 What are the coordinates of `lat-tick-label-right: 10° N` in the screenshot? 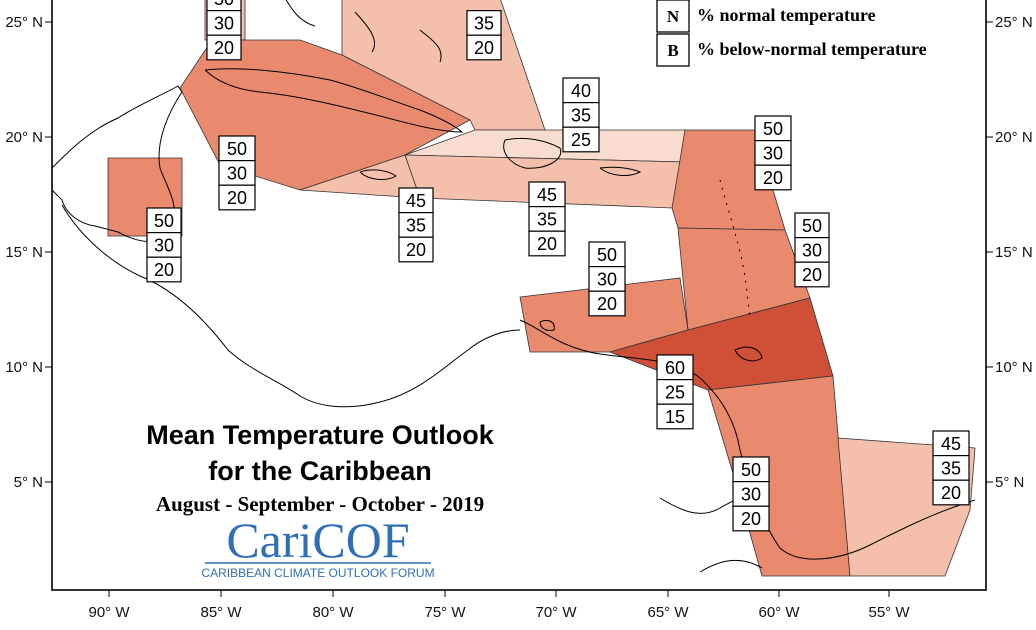 It's located at (1014, 367).